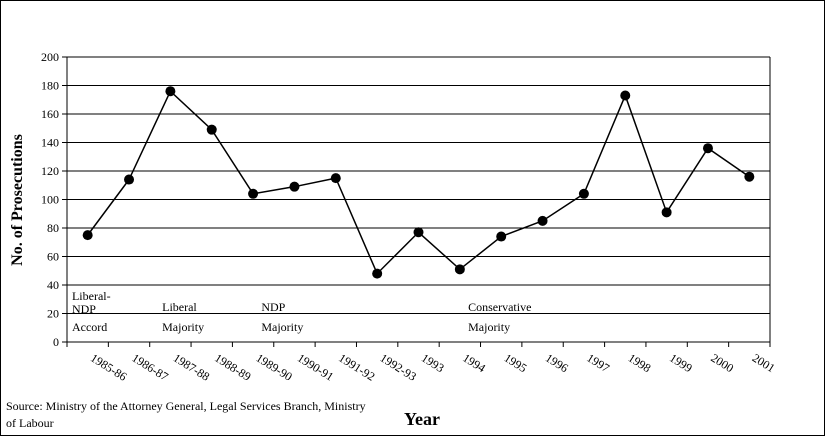 The width and height of the screenshot is (825, 436). What do you see at coordinates (557, 363) in the screenshot?
I see `x-tick-label: 1996` at bounding box center [557, 363].